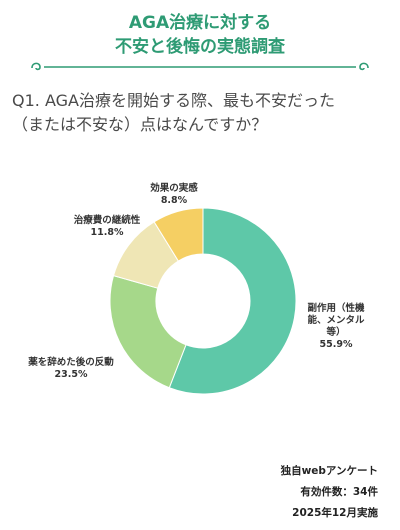  What do you see at coordinates (364, 66) in the screenshot?
I see `swirl-right-icon` at bounding box center [364, 66].